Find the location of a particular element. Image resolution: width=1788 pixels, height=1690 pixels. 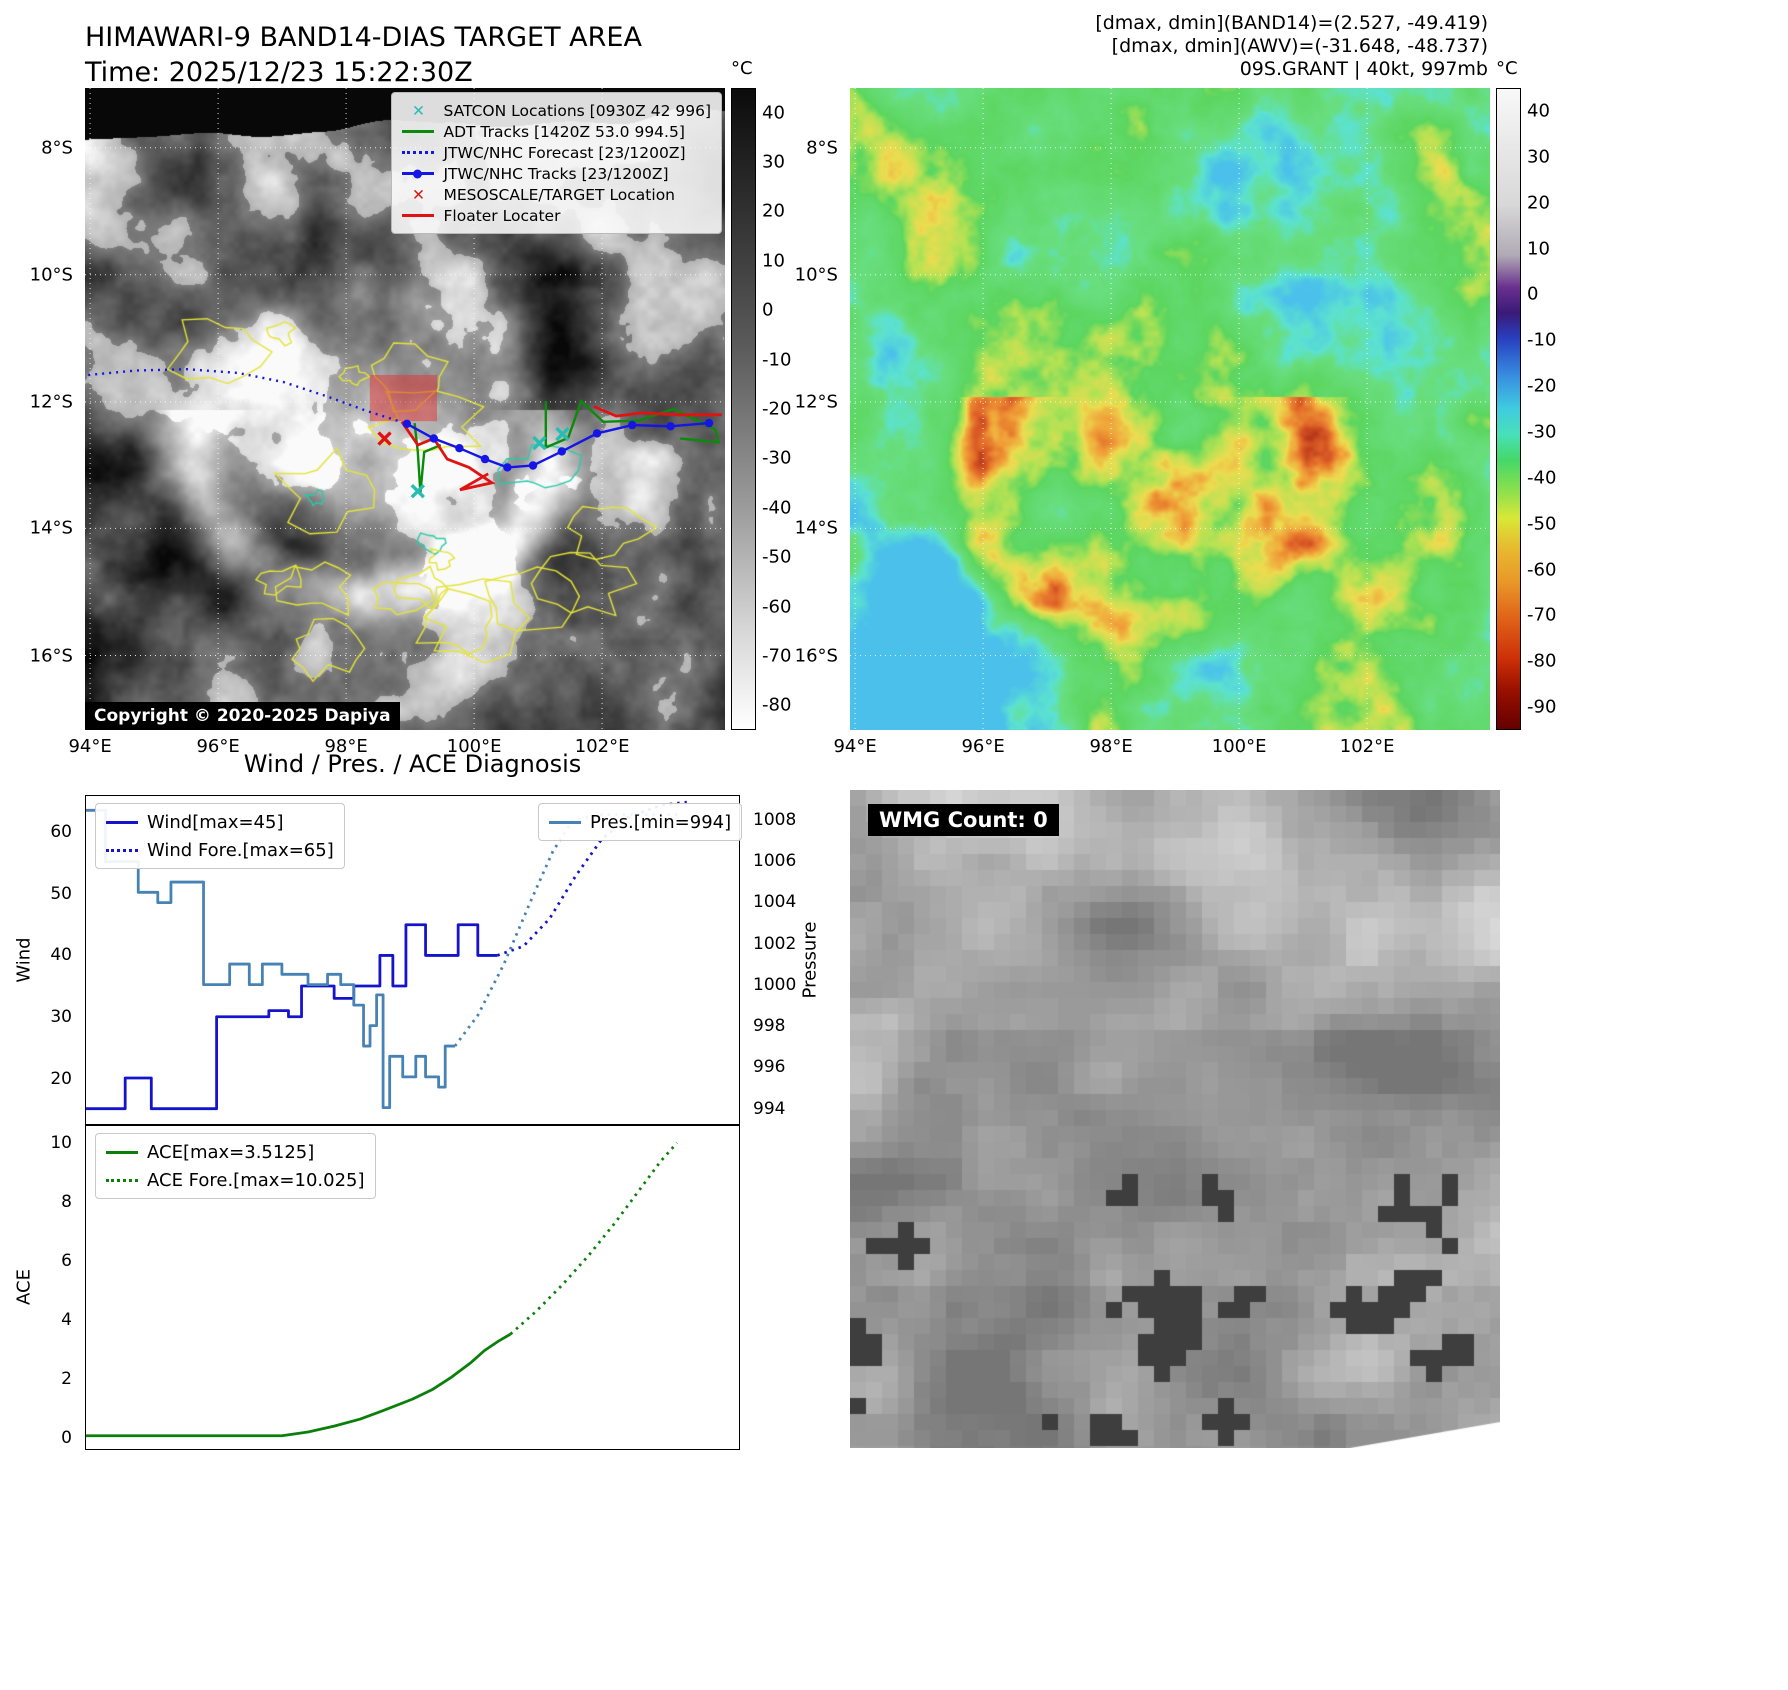

ace-legend: ACE[max=3.5125] ACE Fore.[max=10.025] is located at coordinates (235, 1166).